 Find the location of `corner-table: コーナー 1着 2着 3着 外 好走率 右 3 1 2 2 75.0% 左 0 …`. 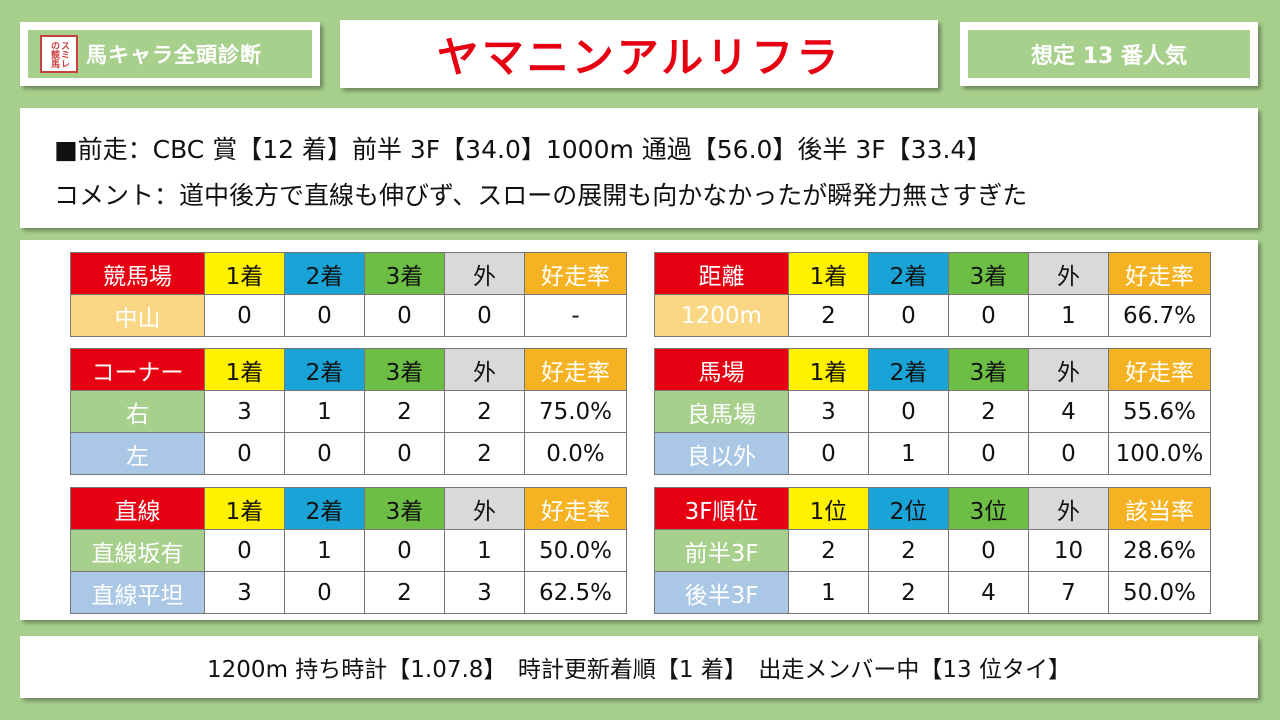

corner-table: コーナー 1着 2着 3着 外 好走率 右 3 1 2 2 75.0% 左 0 … is located at coordinates (348, 411).